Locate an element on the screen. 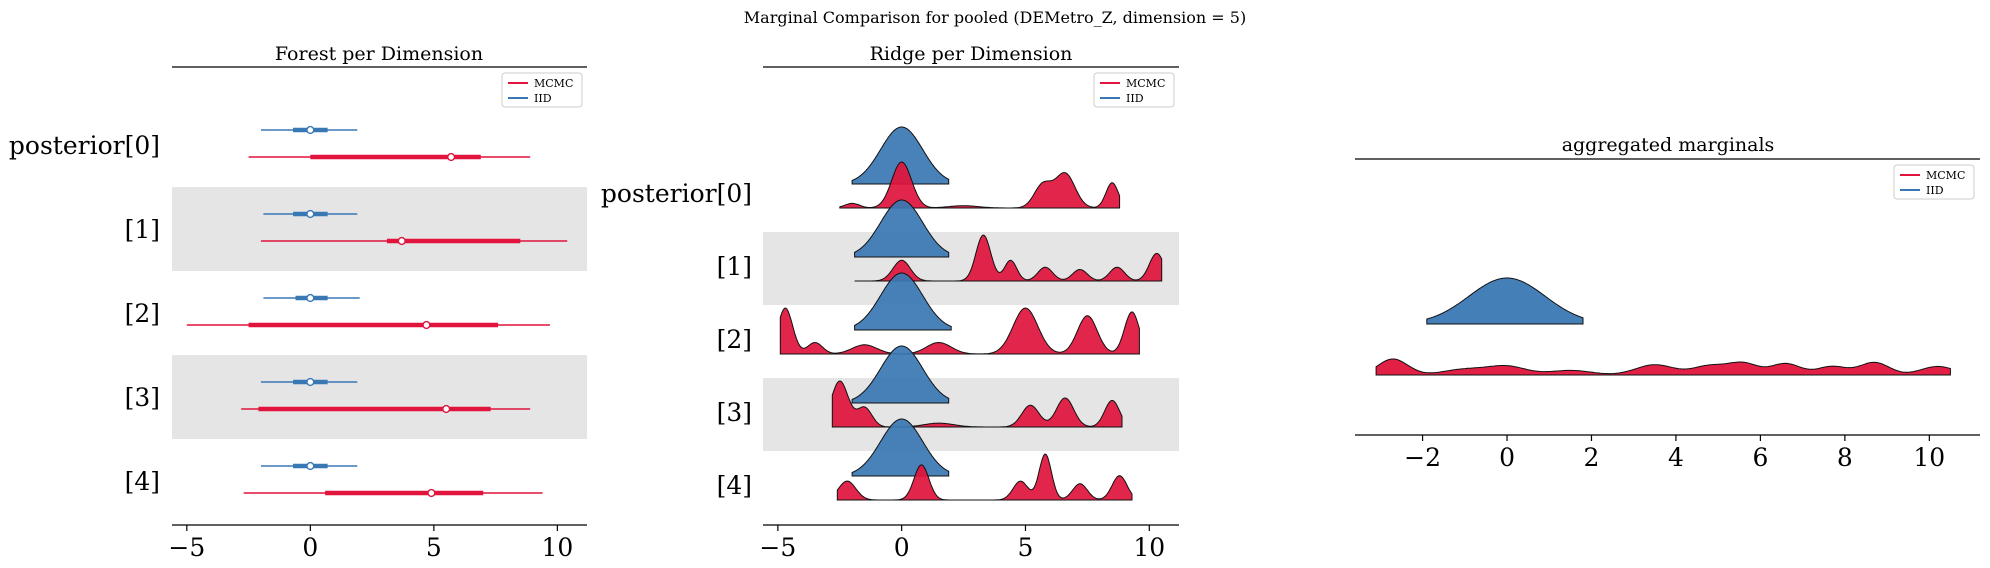  aggregated-title: aggregated marginals is located at coordinates (1668, 145).